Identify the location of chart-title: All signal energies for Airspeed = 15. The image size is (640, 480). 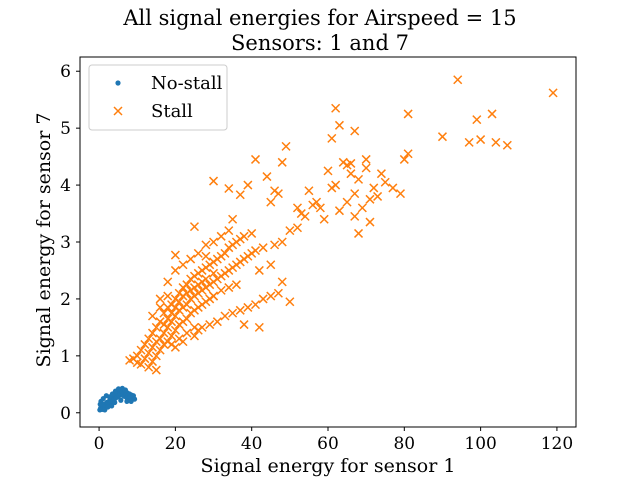
(320, 18).